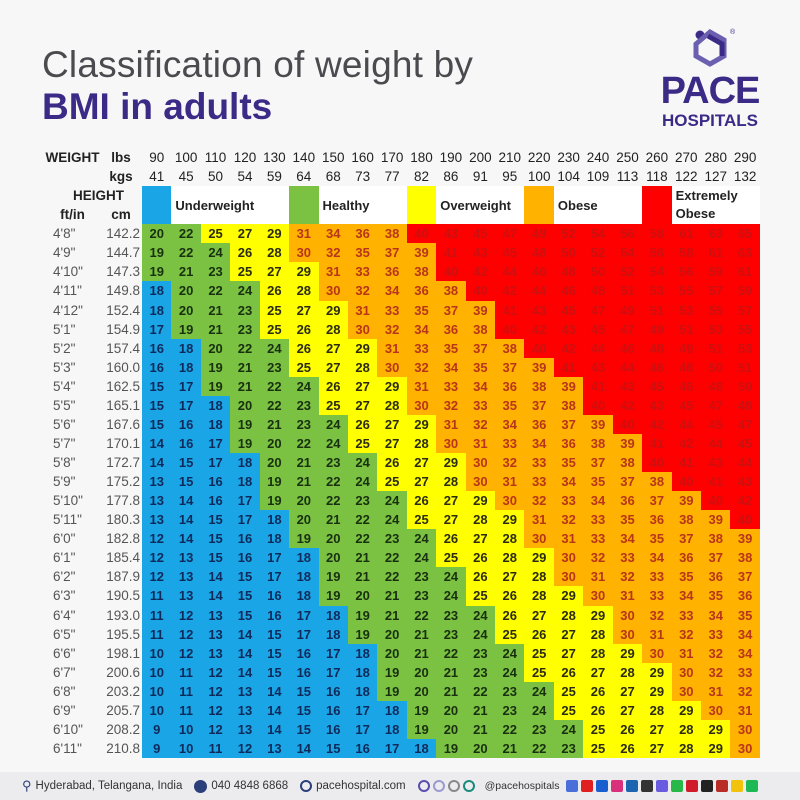 Image resolution: width=800 pixels, height=800 pixels. What do you see at coordinates (571, 786) in the screenshot?
I see `google-business-icon` at bounding box center [571, 786].